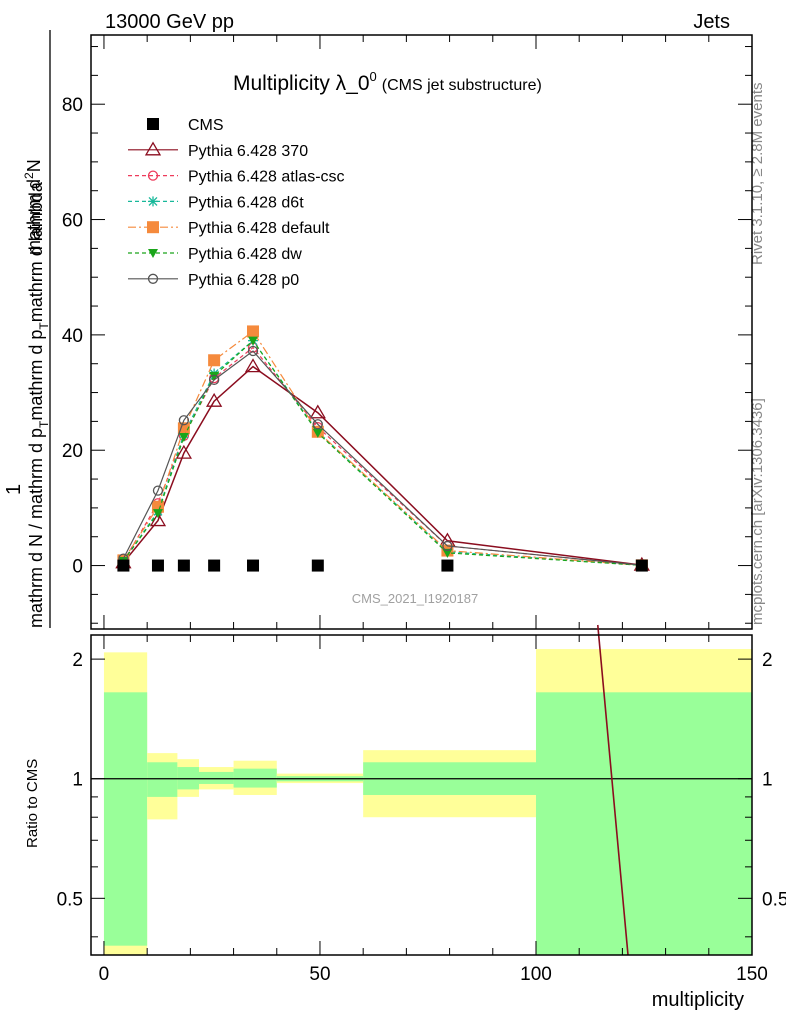  I want to click on ylabel-den-part-1: T, so click(44, 424).